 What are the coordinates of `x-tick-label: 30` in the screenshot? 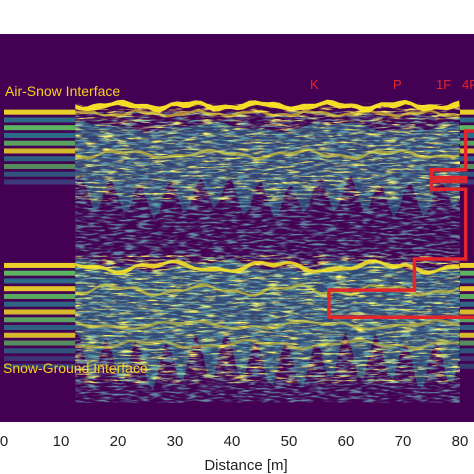 It's located at (175, 441).